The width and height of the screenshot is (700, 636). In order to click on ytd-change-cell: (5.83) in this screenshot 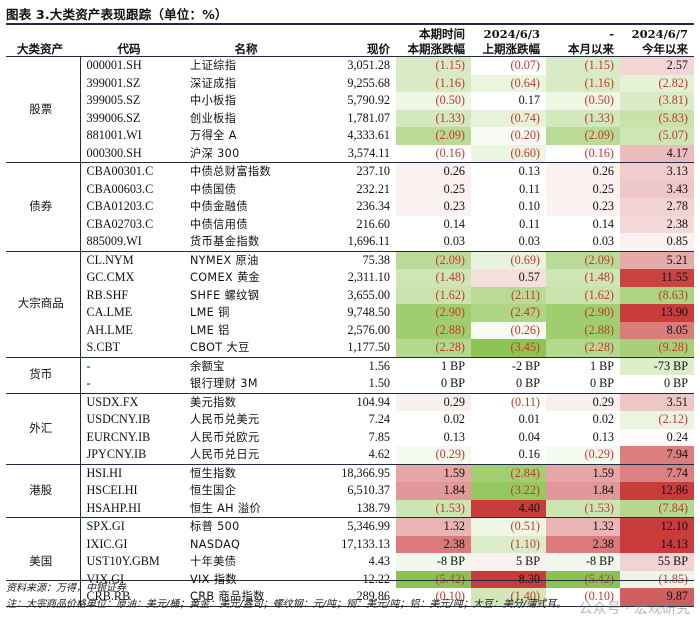, I will do `click(657, 118)`.